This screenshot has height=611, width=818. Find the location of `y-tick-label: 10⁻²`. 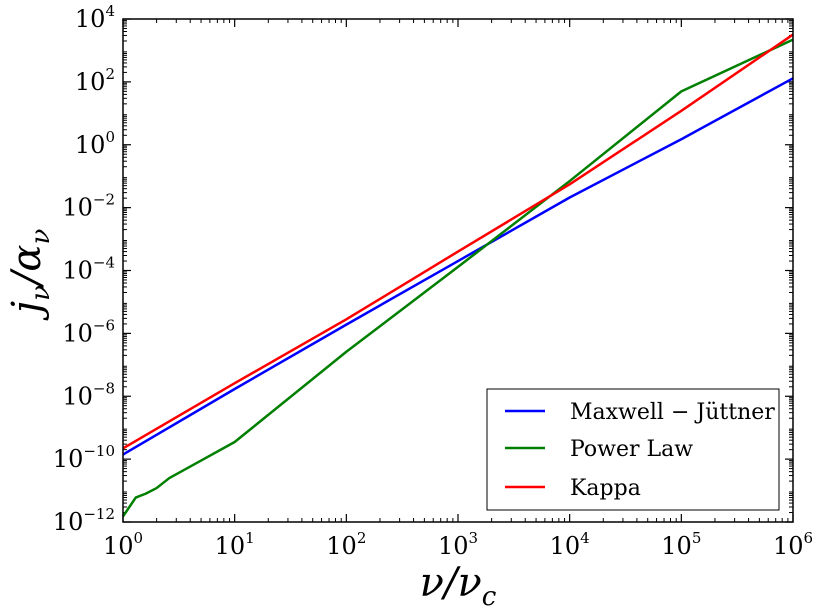

y-tick-label: 10⁻² is located at coordinates (88, 206).